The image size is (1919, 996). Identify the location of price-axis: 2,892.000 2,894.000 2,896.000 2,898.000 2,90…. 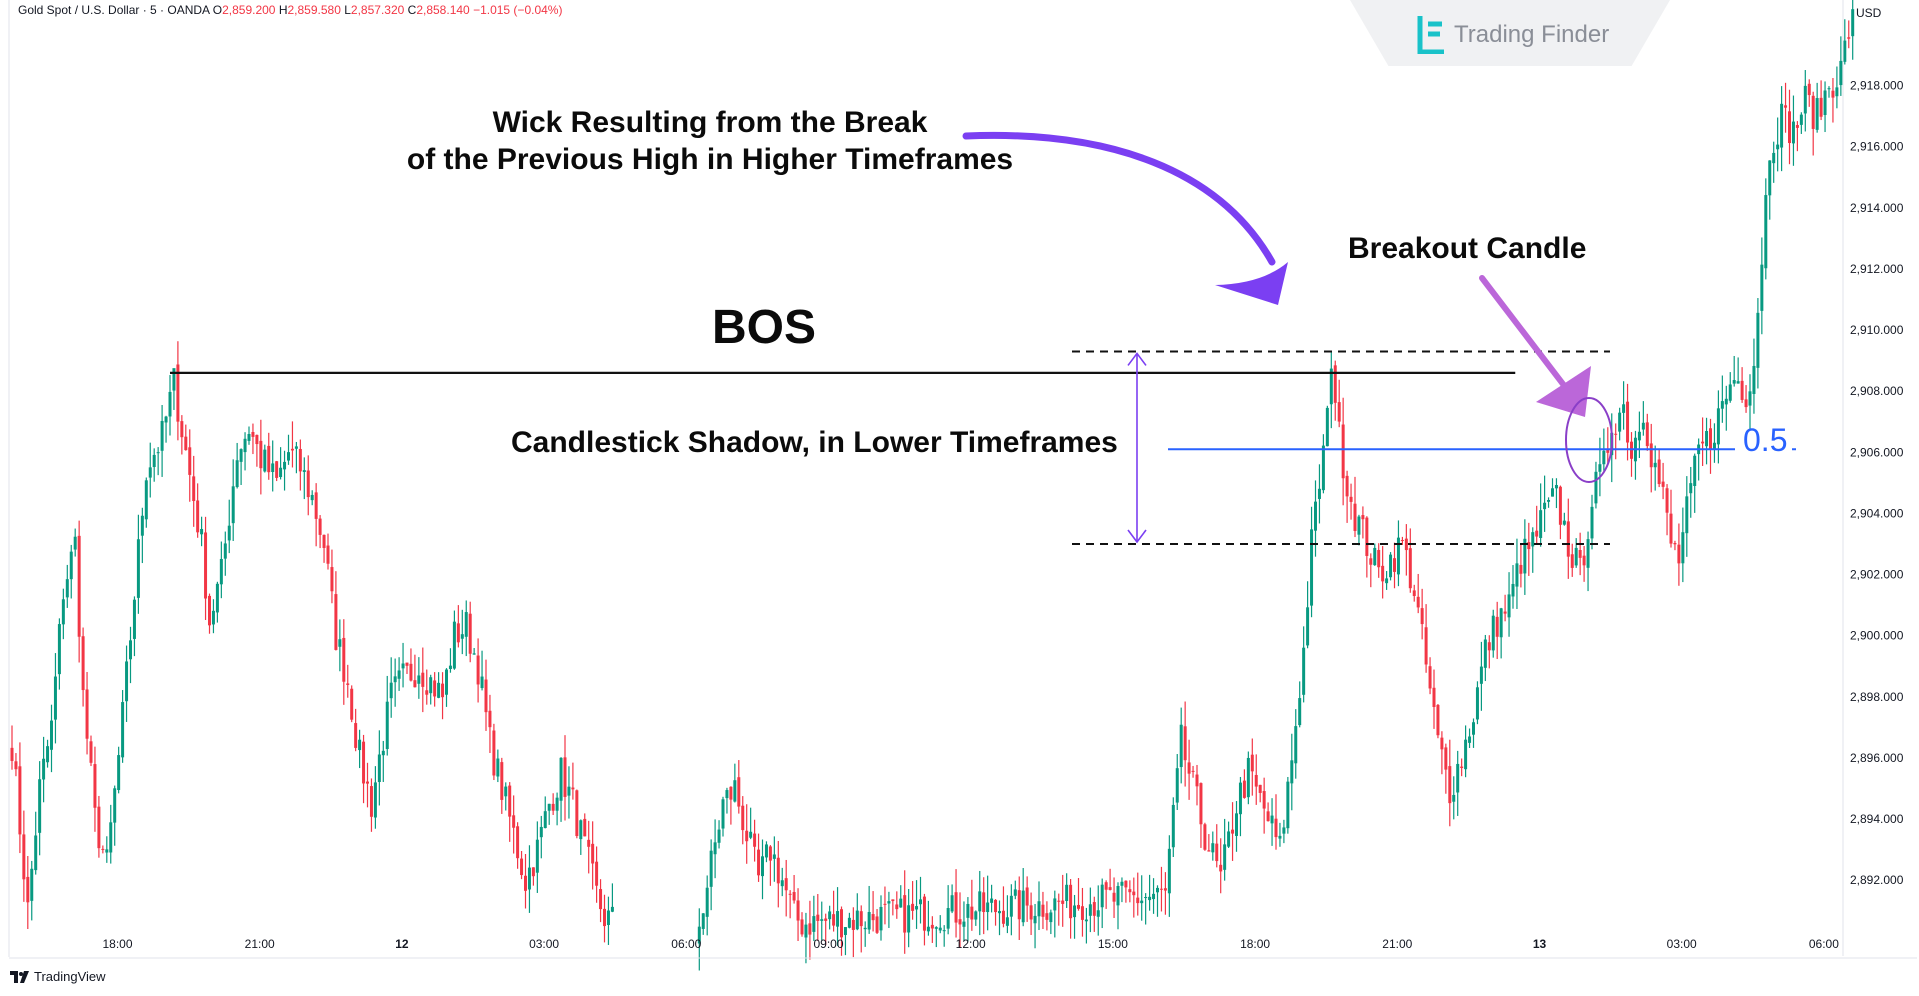
(1873, 478).